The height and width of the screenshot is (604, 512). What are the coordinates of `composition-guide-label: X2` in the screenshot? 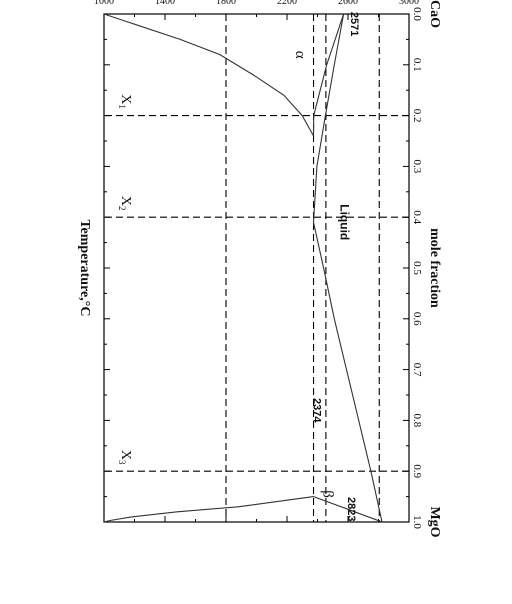 It's located at (125, 203).